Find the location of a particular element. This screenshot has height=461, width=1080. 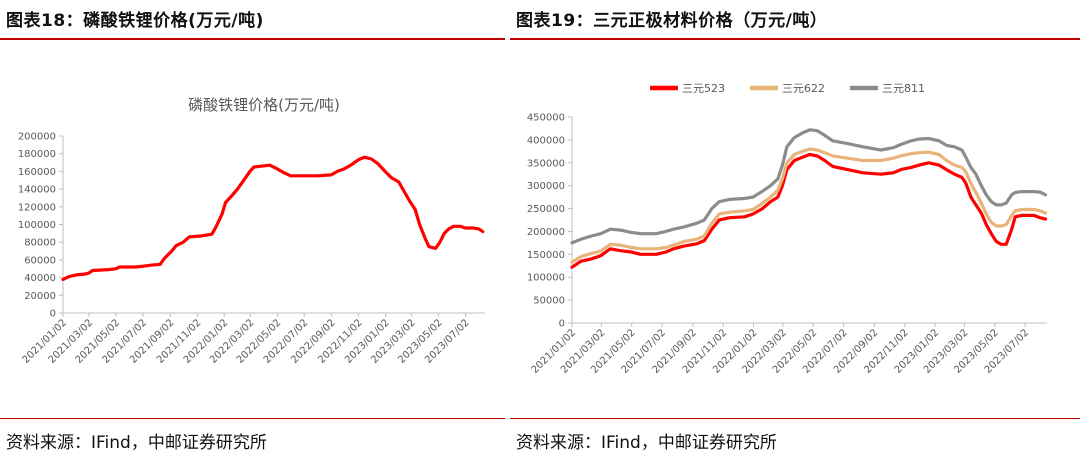

series-line-三元622 is located at coordinates (809, 205).